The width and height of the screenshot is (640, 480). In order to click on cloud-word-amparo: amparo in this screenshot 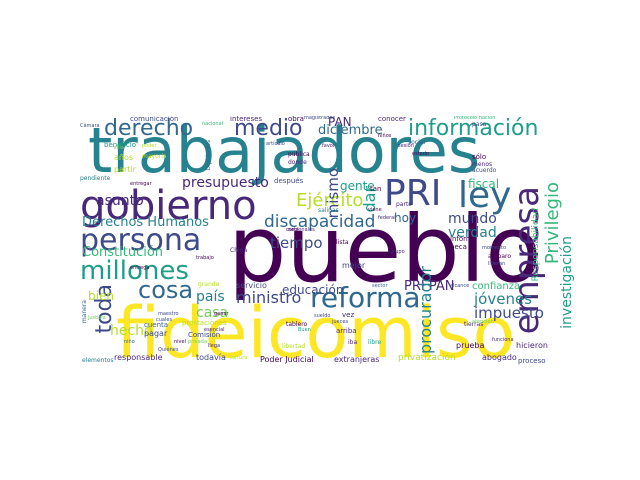, I will do `click(500, 256)`.